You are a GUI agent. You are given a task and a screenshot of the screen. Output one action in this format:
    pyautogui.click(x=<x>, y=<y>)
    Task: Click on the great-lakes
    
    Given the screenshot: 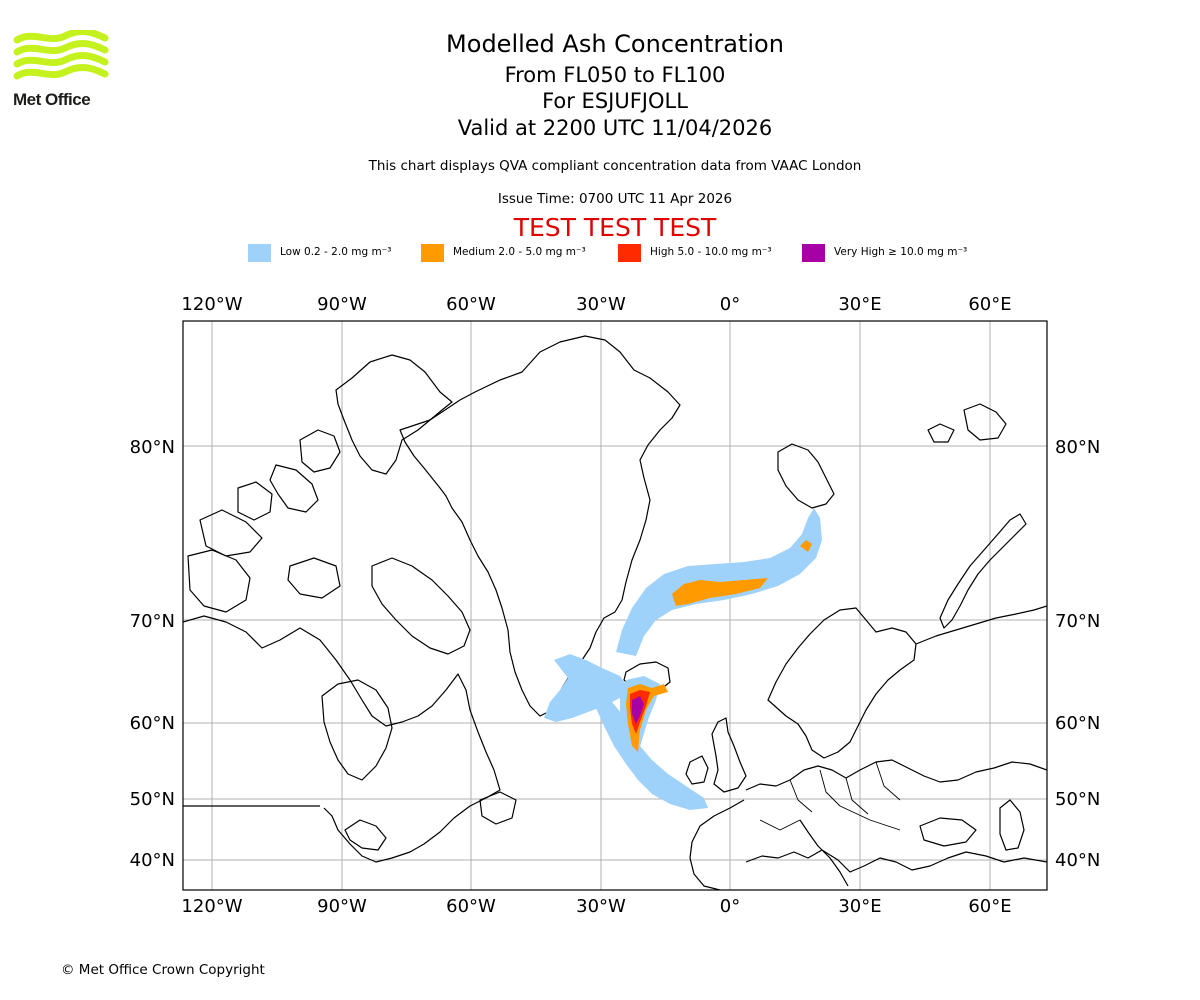 What is the action you would take?
    pyautogui.click(x=365, y=835)
    